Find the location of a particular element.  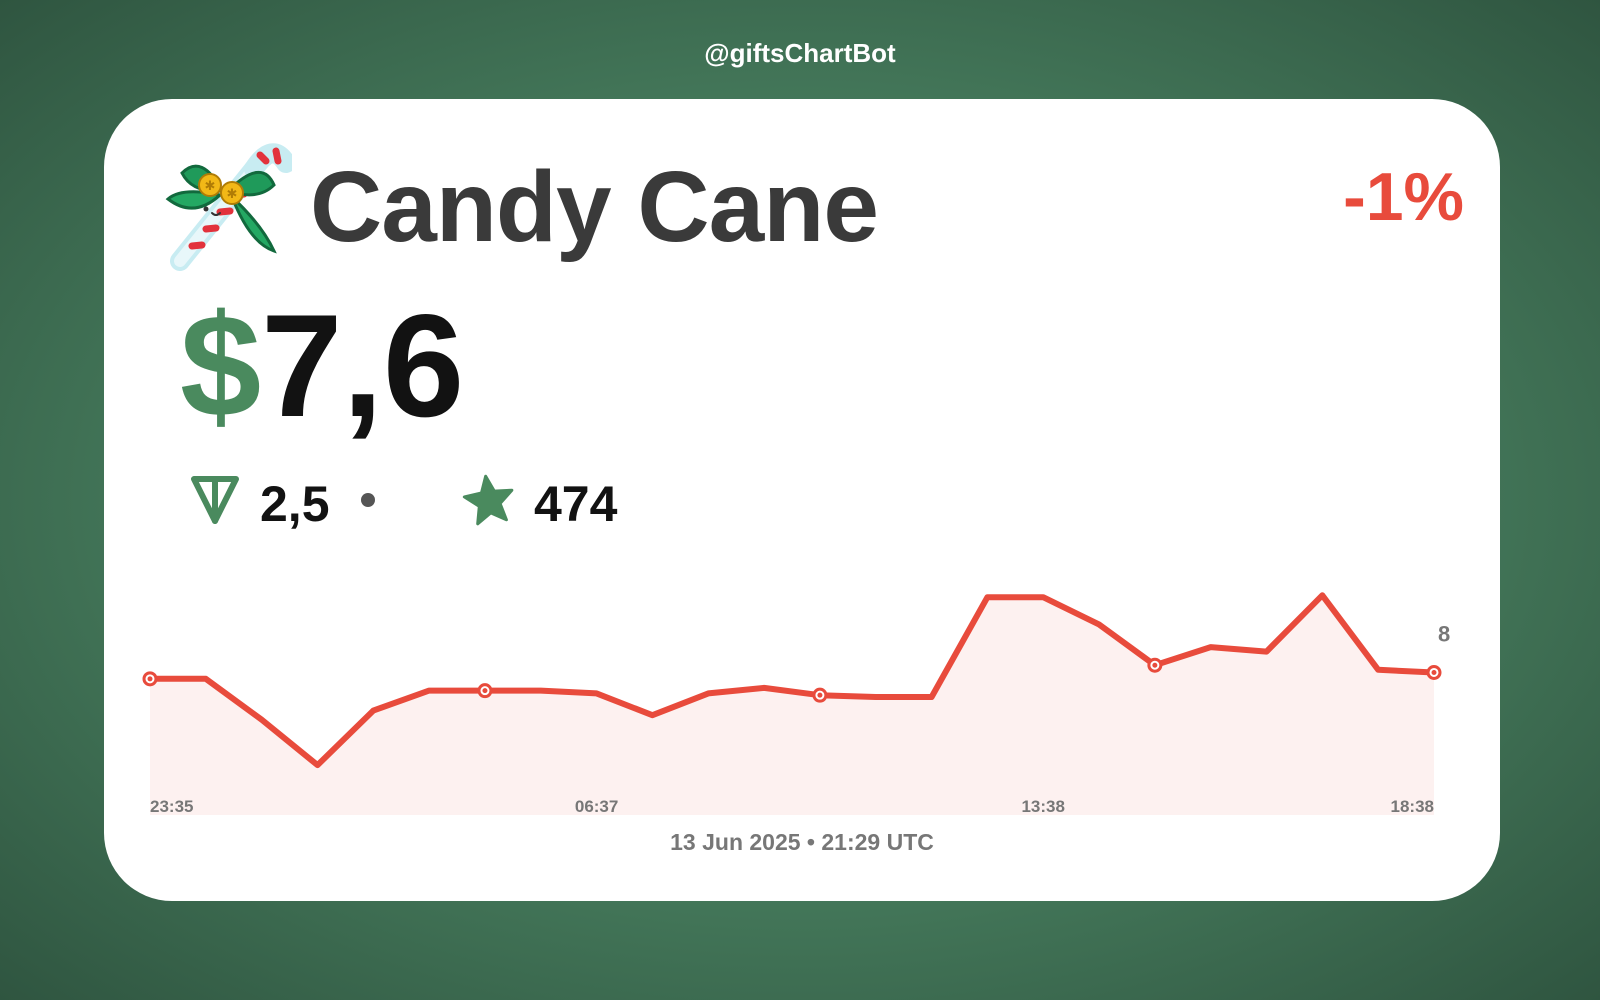

price-change-badge: -1% is located at coordinates (1403, 197).